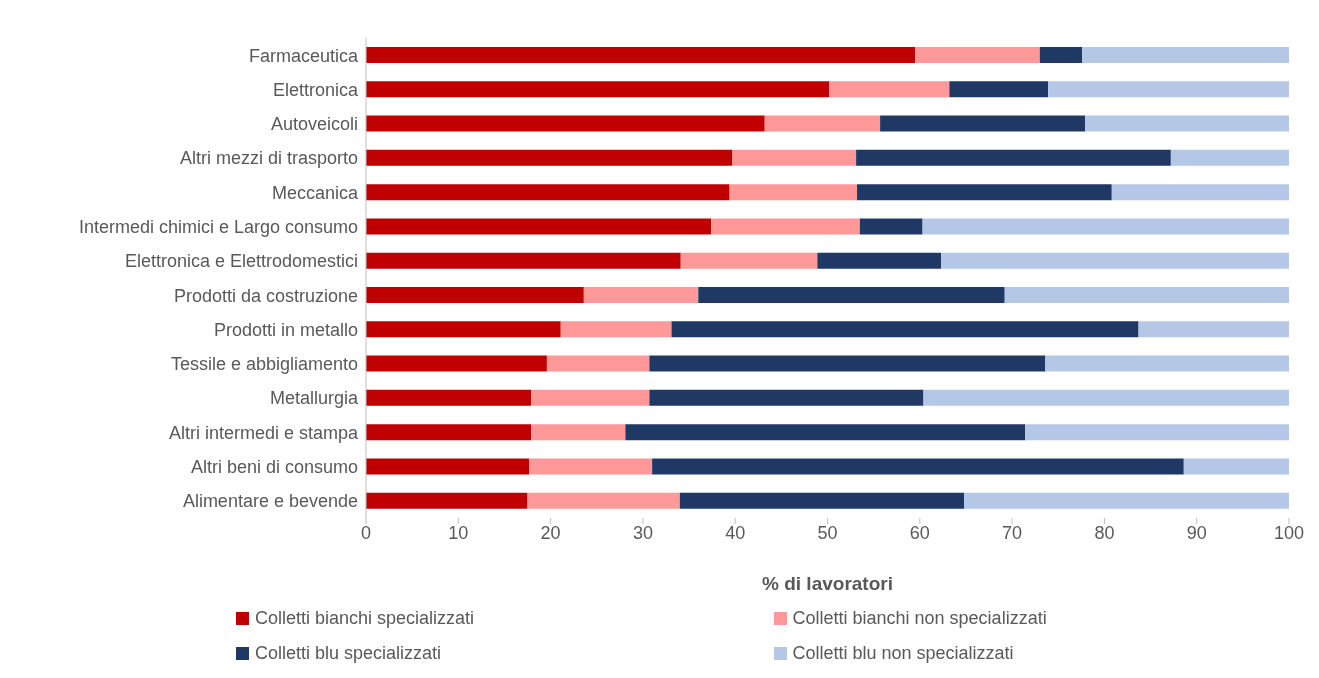 Image resolution: width=1319 pixels, height=678 pixels. What do you see at coordinates (274, 466) in the screenshot?
I see `y-tick-label: Altri beni di consumo` at bounding box center [274, 466].